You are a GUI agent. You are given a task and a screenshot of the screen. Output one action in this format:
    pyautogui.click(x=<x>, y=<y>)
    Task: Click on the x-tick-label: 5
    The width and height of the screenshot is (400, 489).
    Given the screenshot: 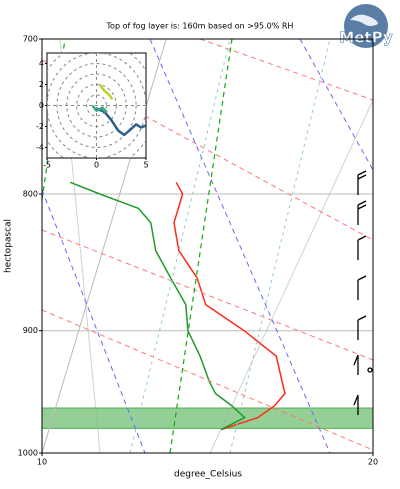 What is the action you would take?
    pyautogui.click(x=145, y=165)
    